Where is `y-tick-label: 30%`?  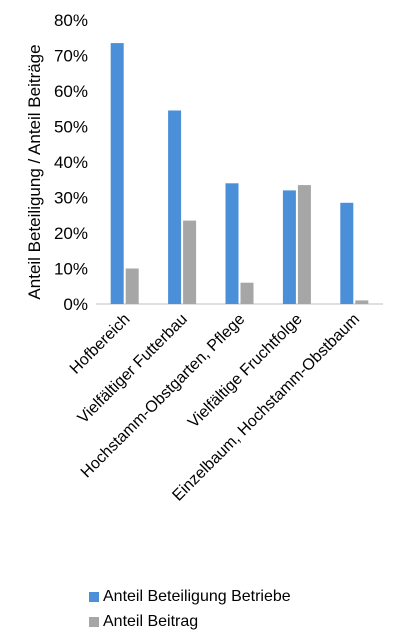
y-tick-label: 30% is located at coordinates (71, 198).